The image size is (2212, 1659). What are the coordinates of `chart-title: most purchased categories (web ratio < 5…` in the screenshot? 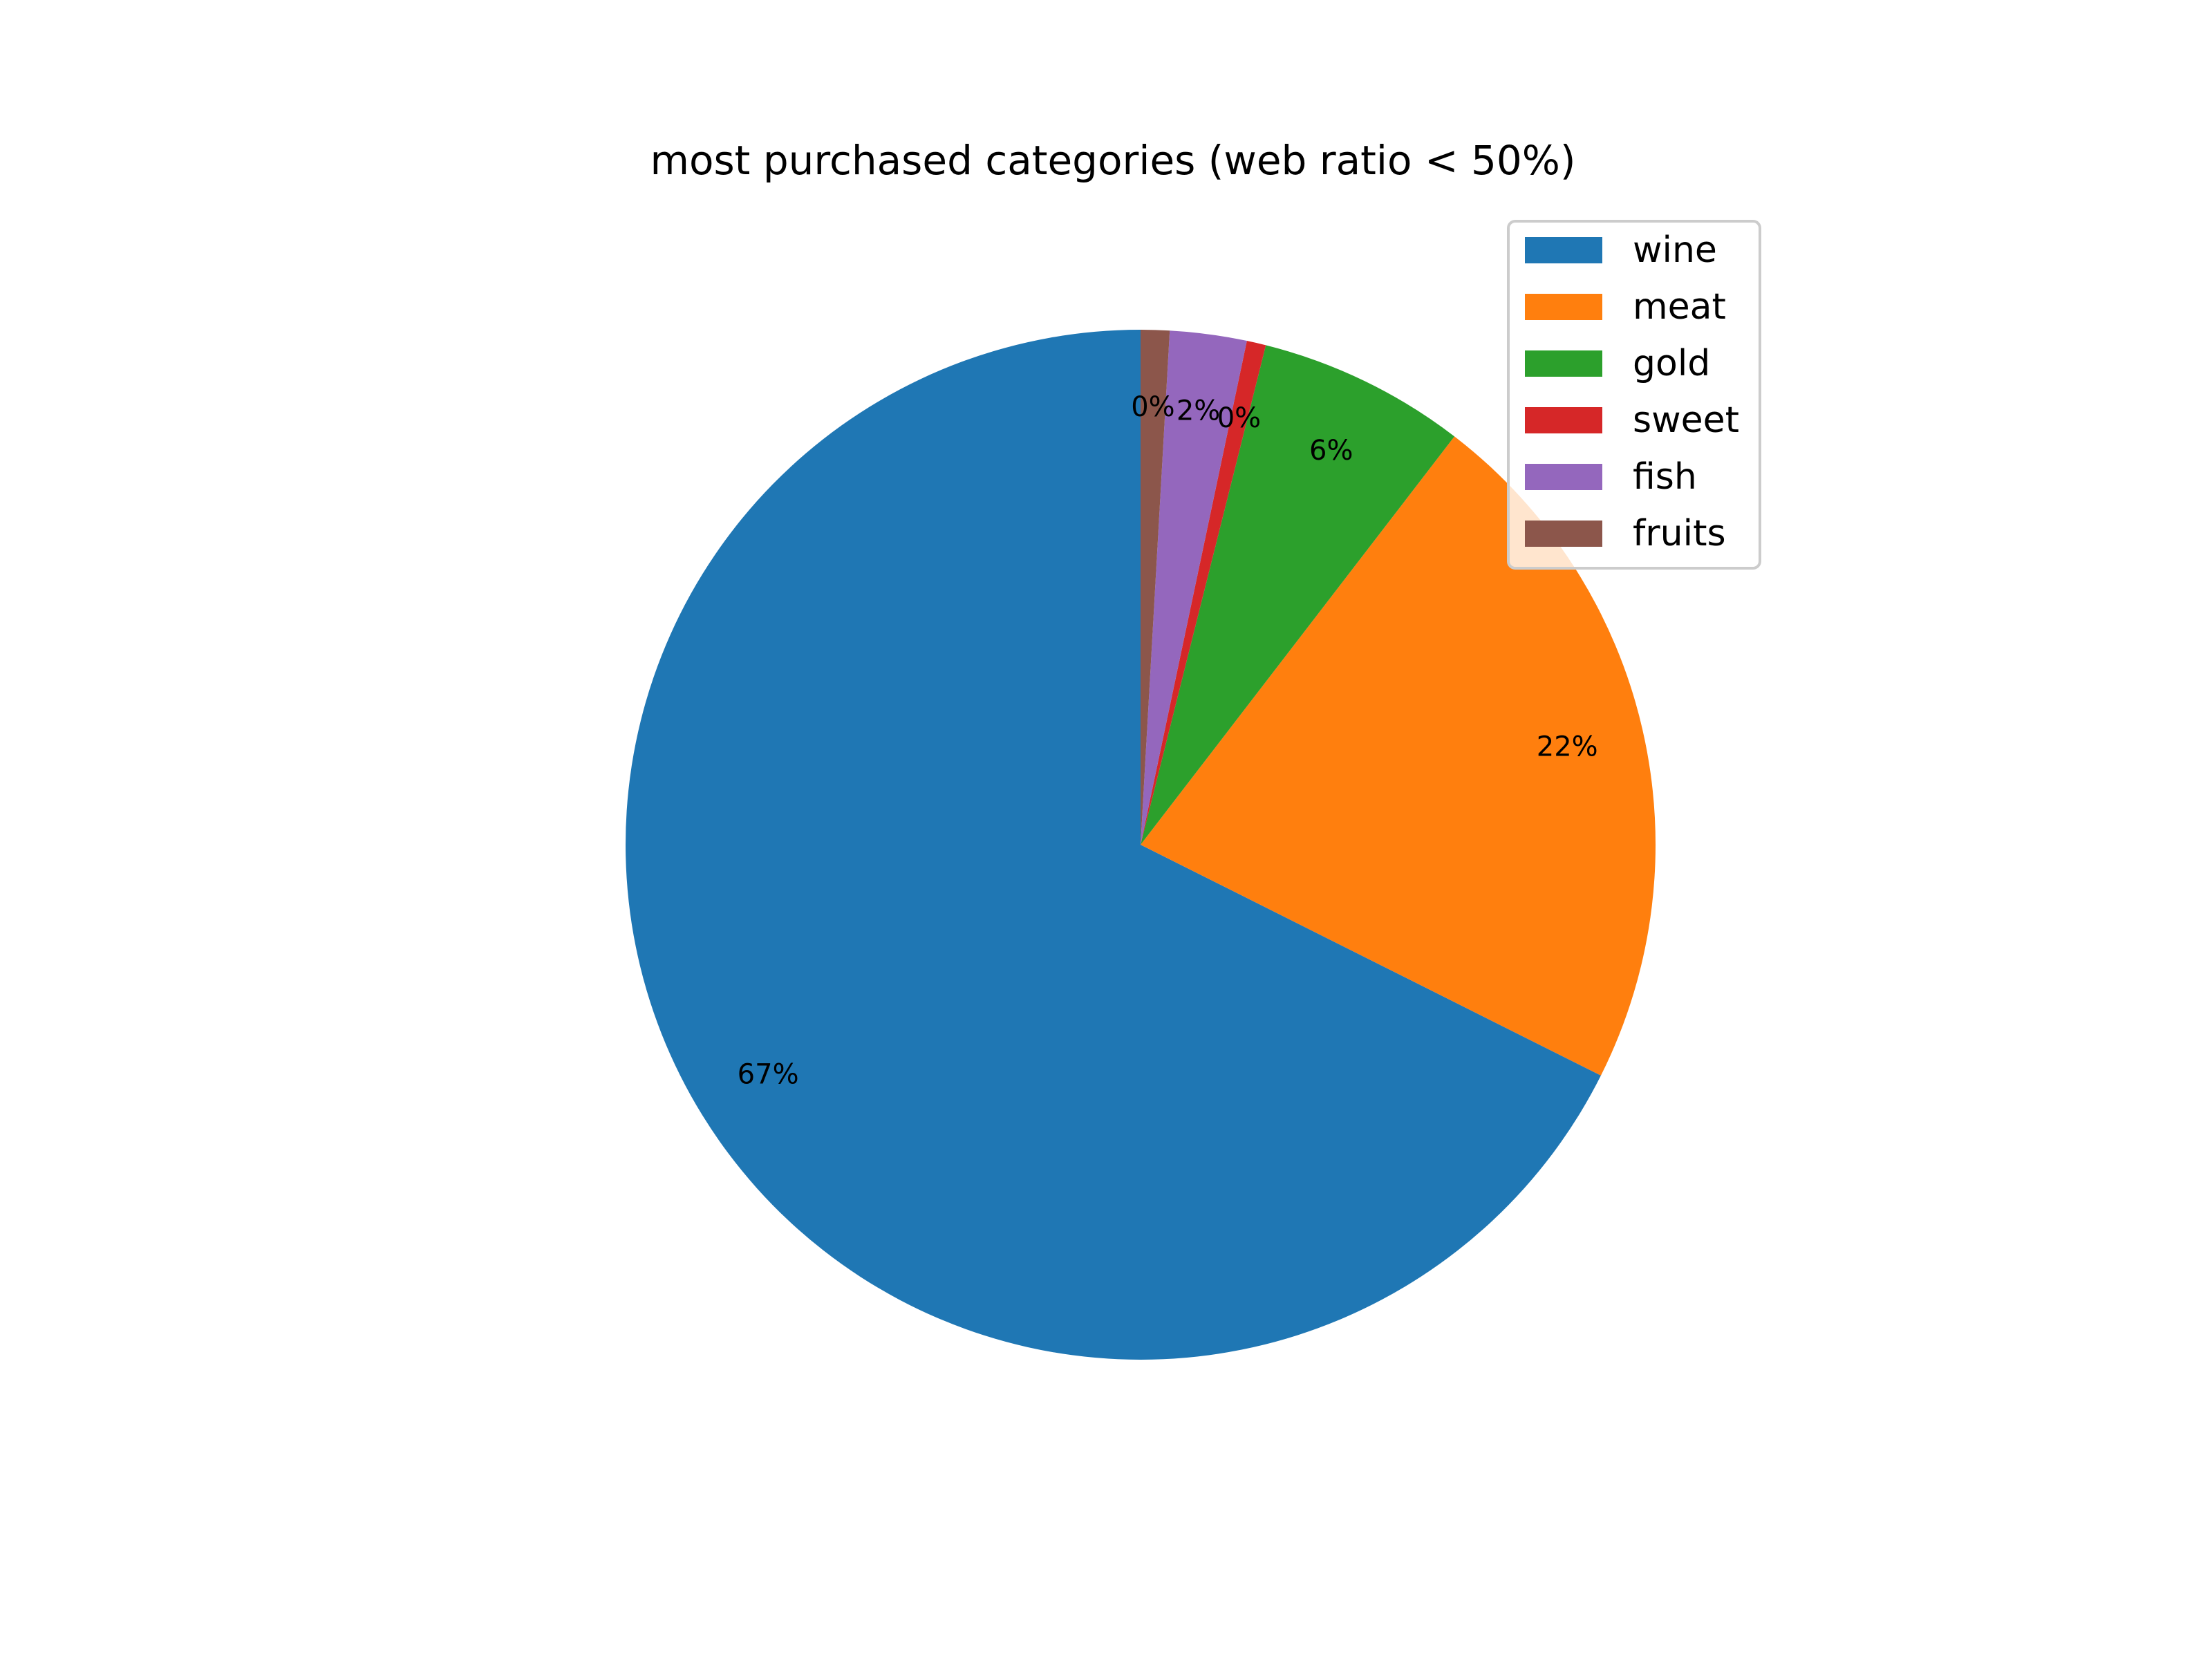 It's located at (1112, 160).